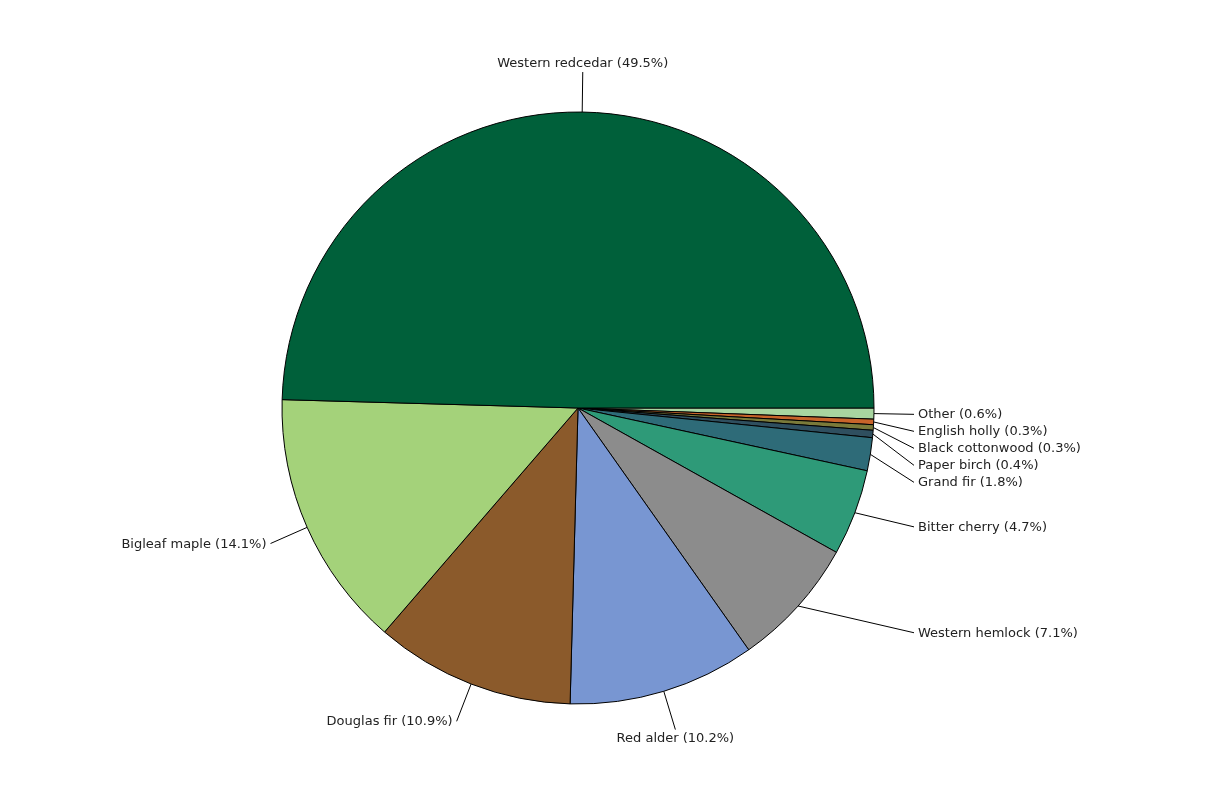  I want to click on slice-label: Douglas fir (10.9%), so click(389, 721).